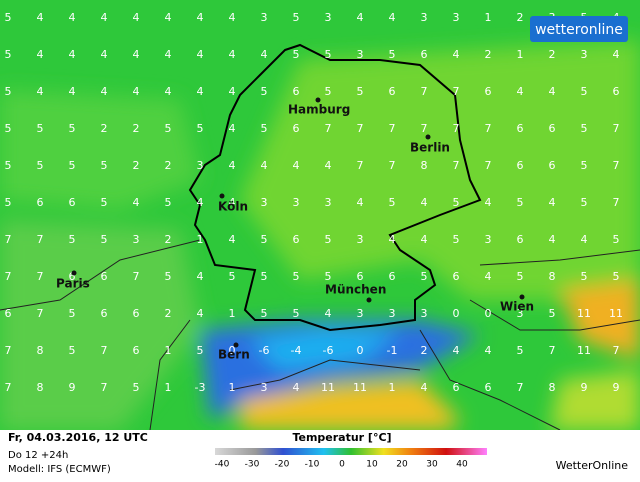  I want to click on city-label: Wien, so click(517, 307).